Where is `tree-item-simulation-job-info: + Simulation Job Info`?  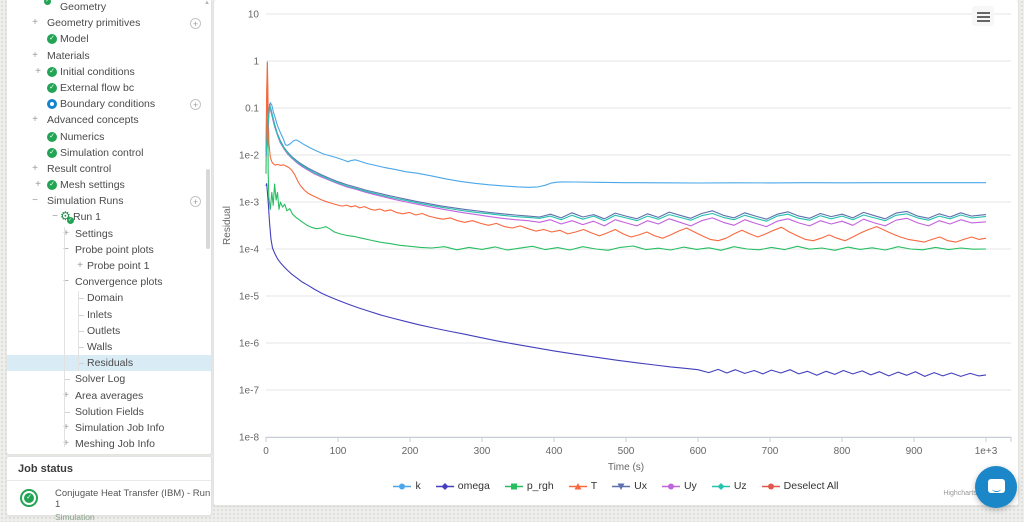
tree-item-simulation-job-info: + Simulation Job Info is located at coordinates (109, 428).